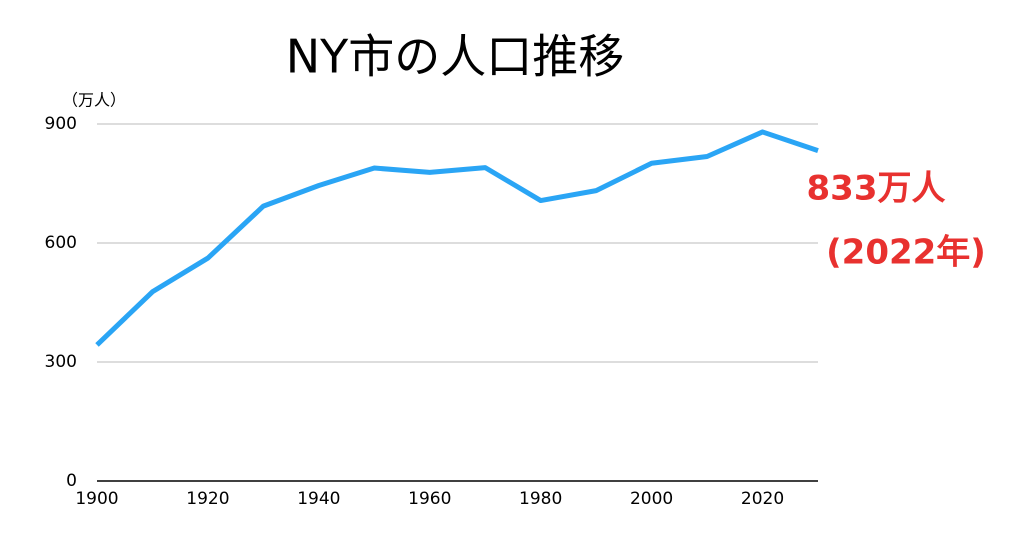 Image resolution: width=1024 pixels, height=549 pixels. I want to click on x-tick-label: 1920, so click(207, 499).